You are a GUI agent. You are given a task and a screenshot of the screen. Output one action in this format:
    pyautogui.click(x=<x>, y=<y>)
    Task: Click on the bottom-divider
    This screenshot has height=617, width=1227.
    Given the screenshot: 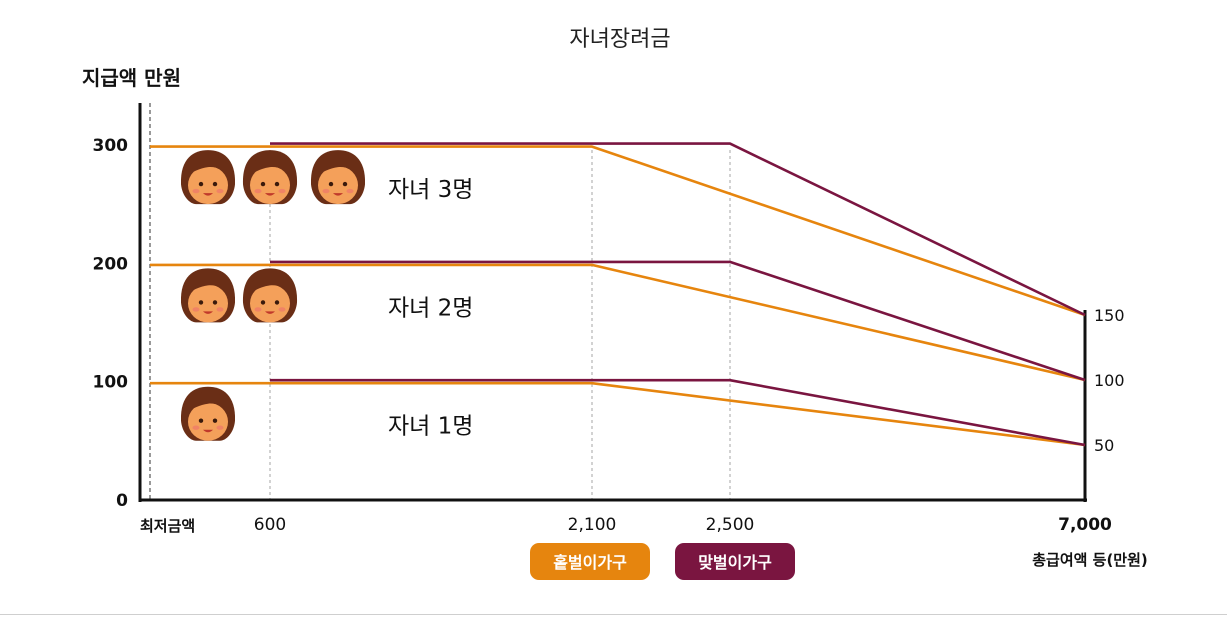 What is the action you would take?
    pyautogui.click(x=613, y=614)
    